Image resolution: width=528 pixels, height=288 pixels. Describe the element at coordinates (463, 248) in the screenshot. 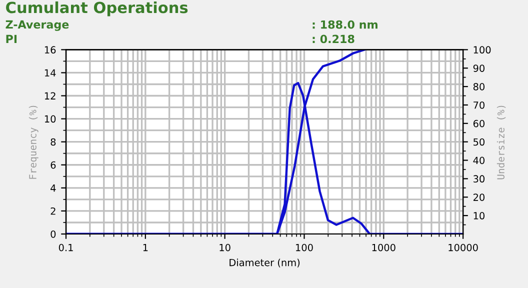

I see `x-tick-label: 10000` at that location.